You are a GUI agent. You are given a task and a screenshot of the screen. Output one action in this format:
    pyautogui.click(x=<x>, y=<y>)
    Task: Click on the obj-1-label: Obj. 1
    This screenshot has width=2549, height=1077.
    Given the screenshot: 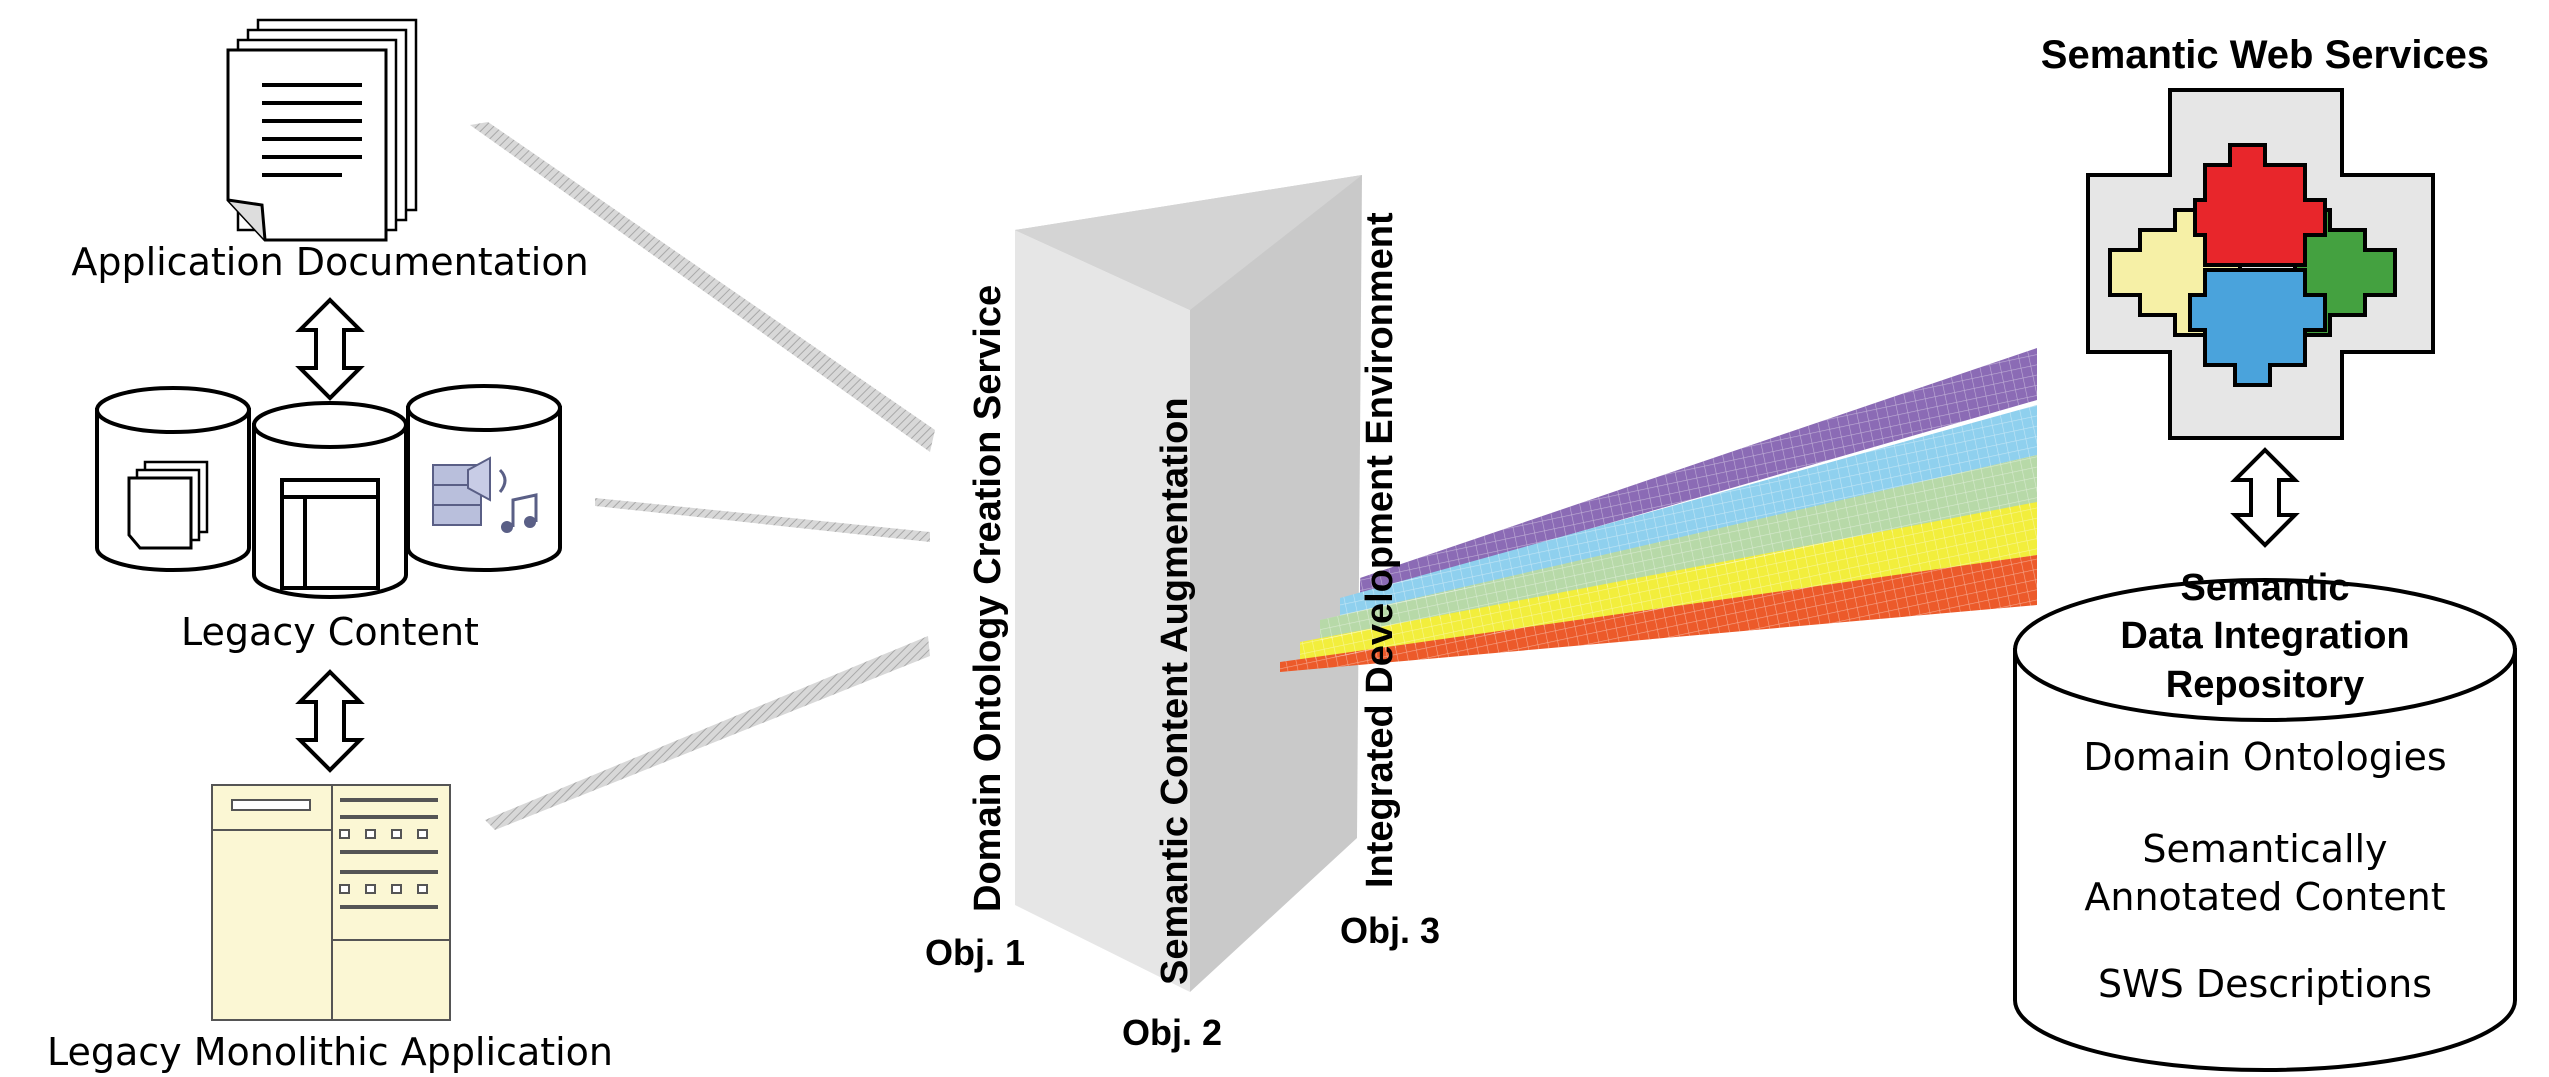 What is the action you would take?
    pyautogui.click(x=975, y=952)
    